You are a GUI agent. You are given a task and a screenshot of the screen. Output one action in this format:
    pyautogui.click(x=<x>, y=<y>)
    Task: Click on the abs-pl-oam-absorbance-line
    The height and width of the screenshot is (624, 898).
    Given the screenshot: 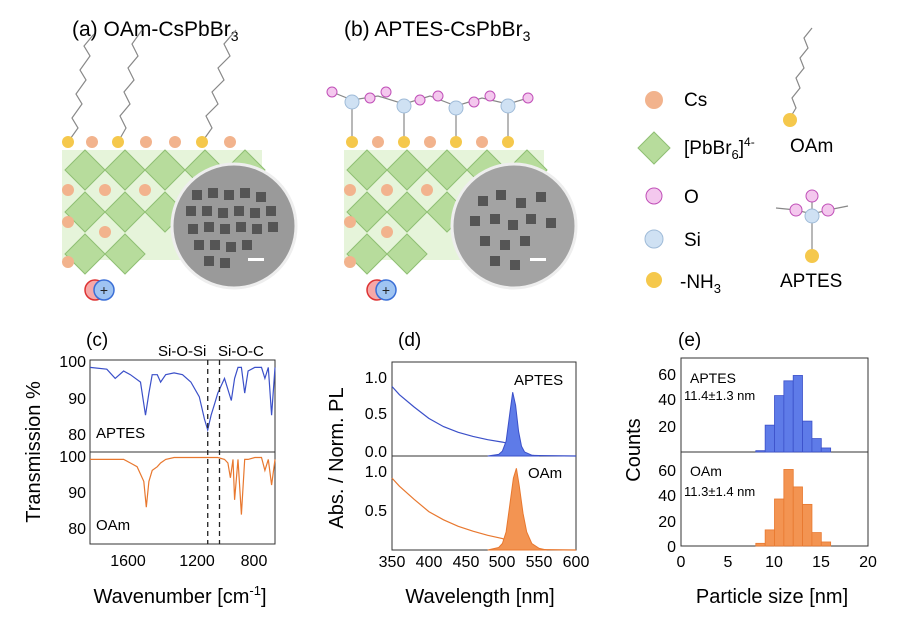 What is the action you would take?
    pyautogui.click(x=484, y=514)
    